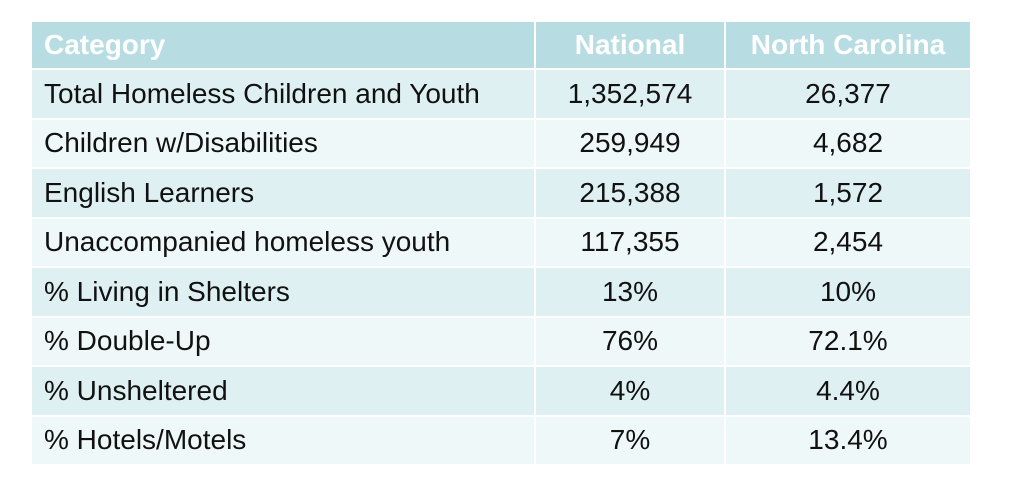 This screenshot has width=1023, height=503. What do you see at coordinates (631, 441) in the screenshot?
I see `national-value: 7%` at bounding box center [631, 441].